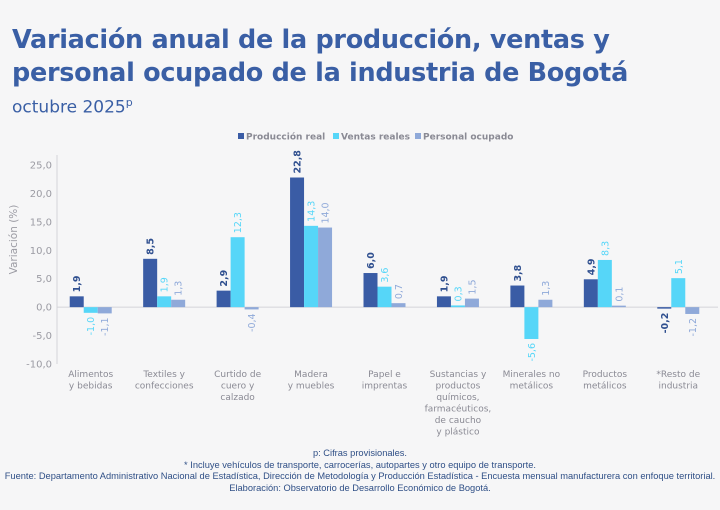 The height and width of the screenshot is (510, 720). What do you see at coordinates (311, 387) in the screenshot?
I see `category-label: y muebles` at bounding box center [311, 387].